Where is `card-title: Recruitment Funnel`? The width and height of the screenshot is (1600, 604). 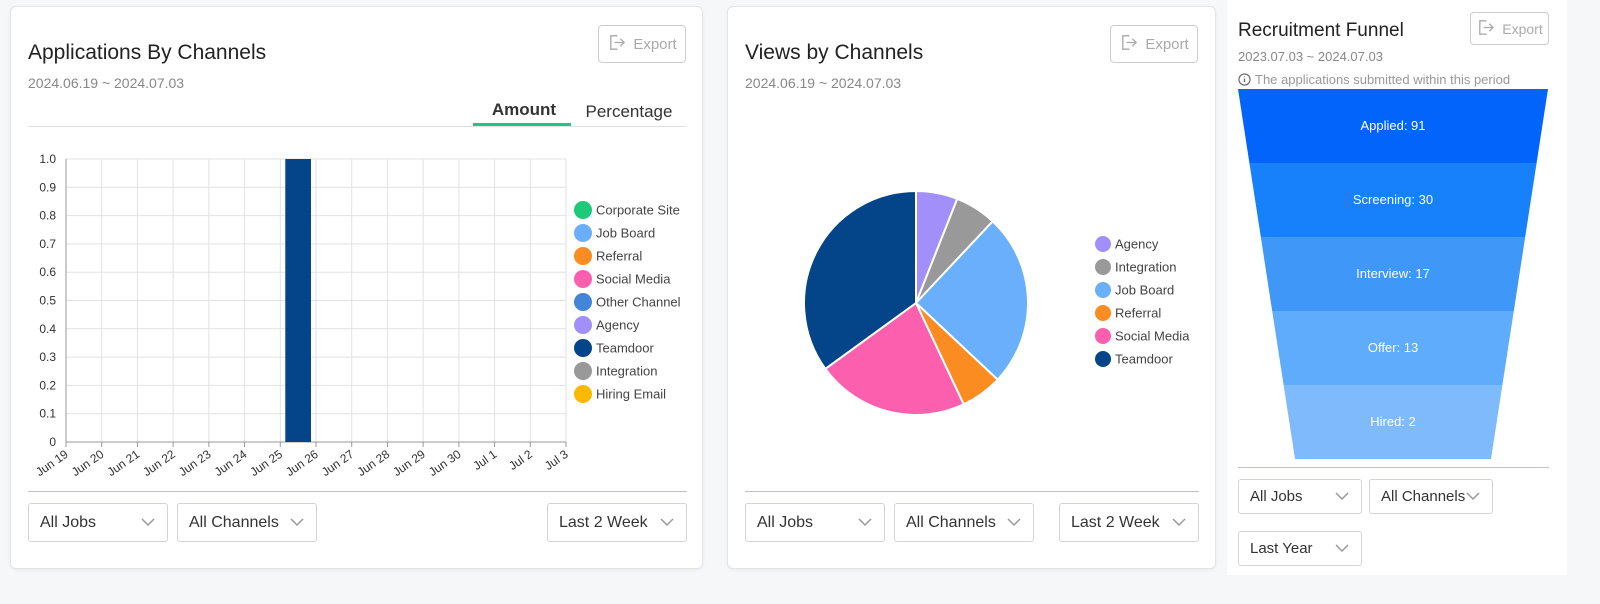 card-title: Recruitment Funnel is located at coordinates (1321, 30).